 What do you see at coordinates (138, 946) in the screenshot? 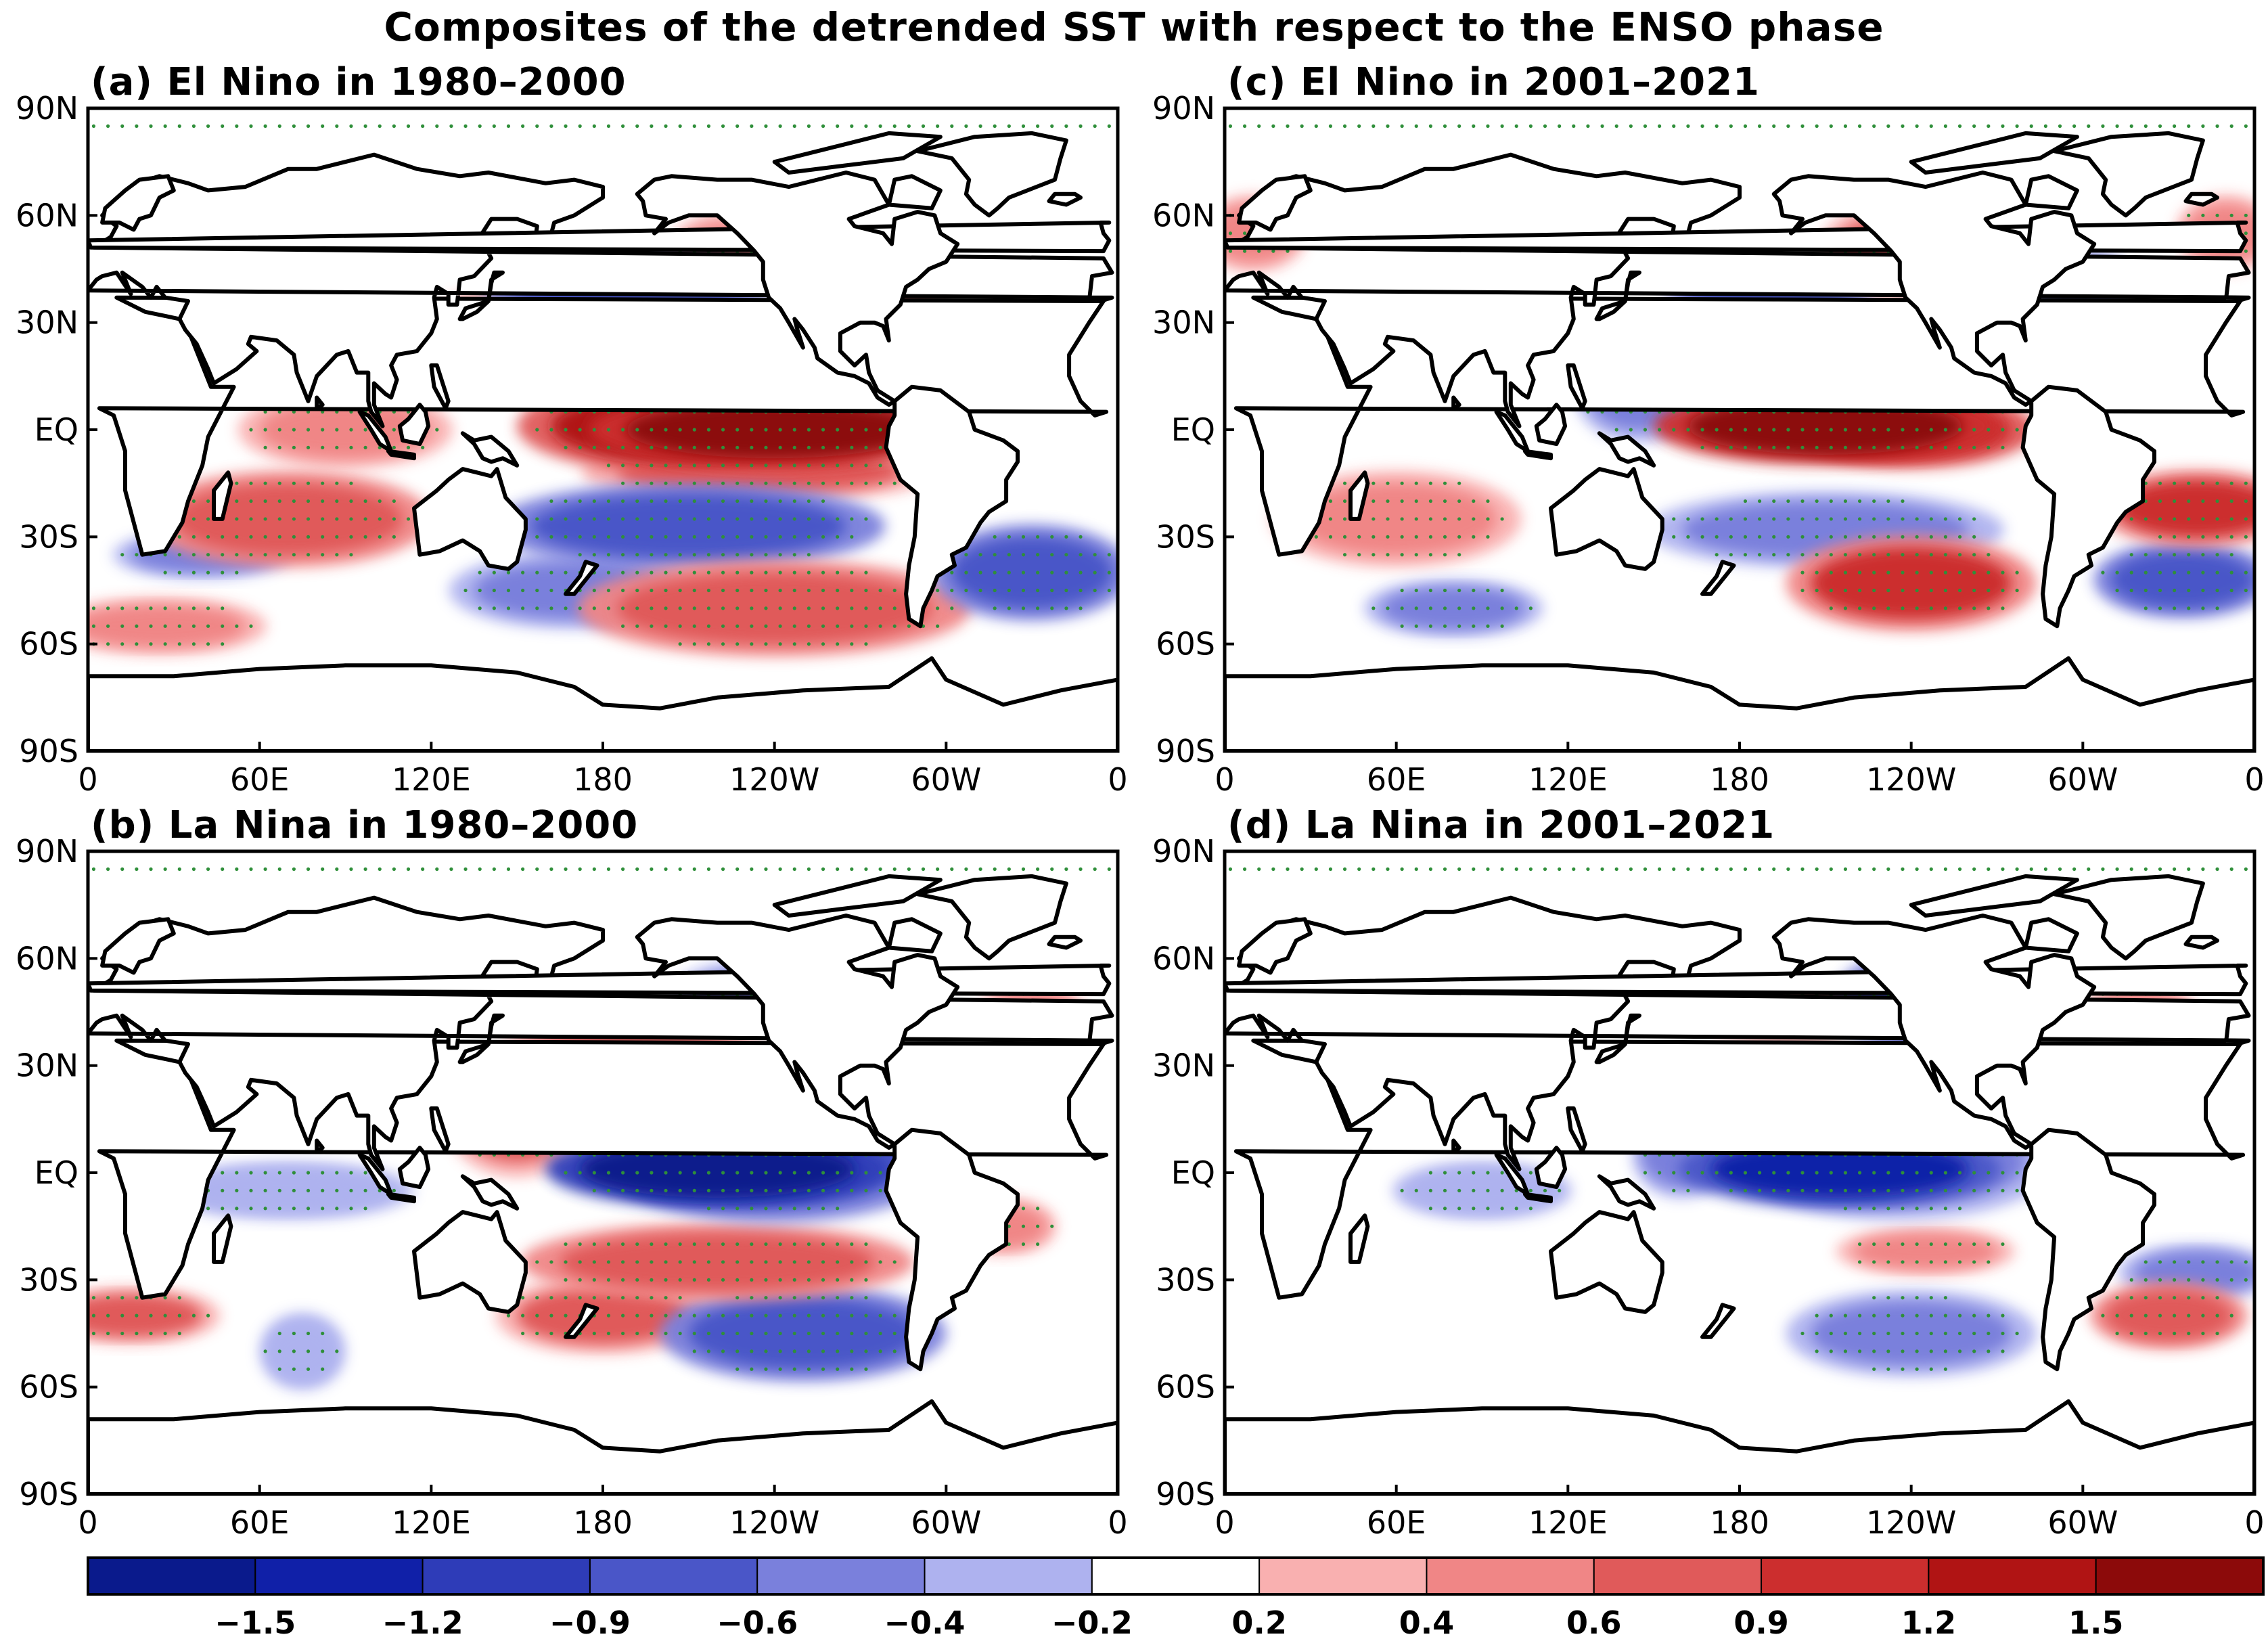
I see `coastline-scandinavia` at bounding box center [138, 946].